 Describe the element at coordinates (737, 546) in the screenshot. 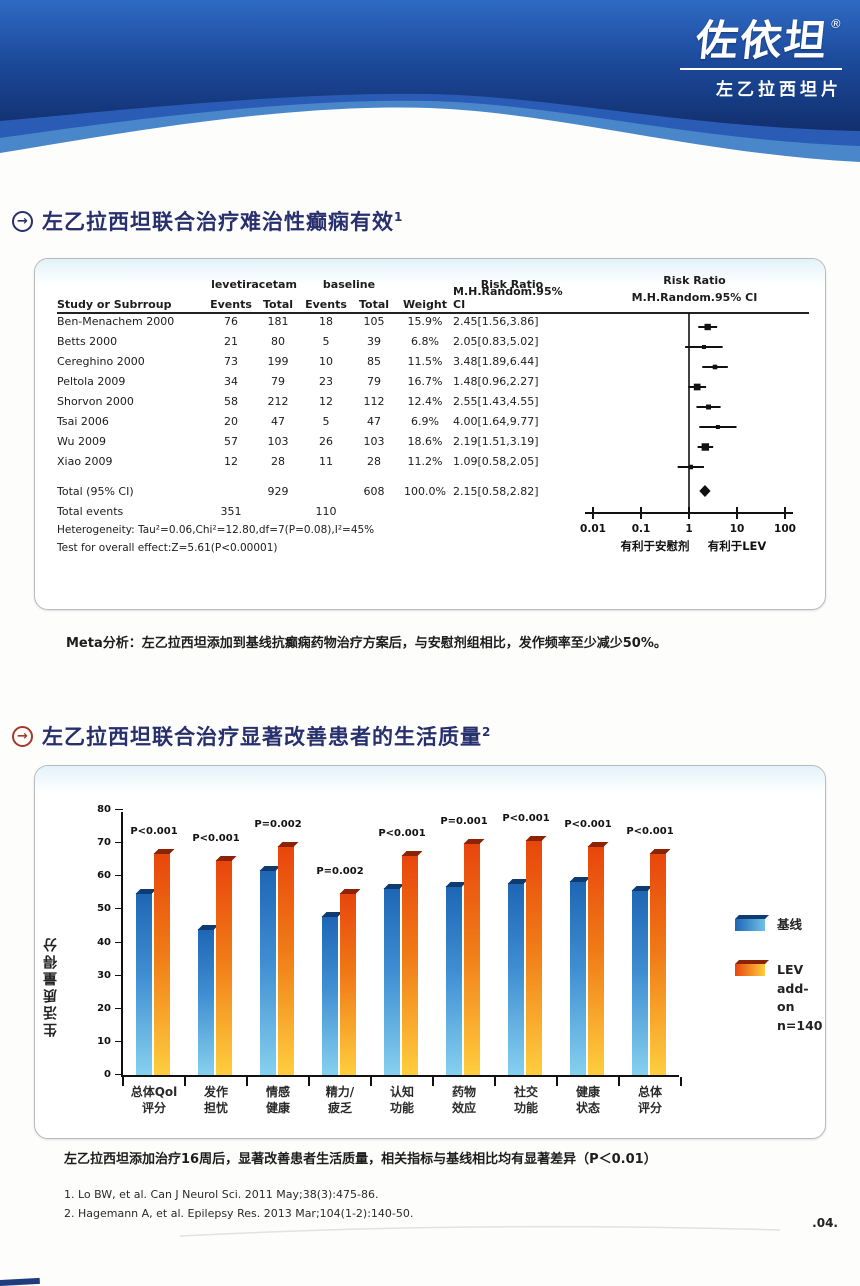

I see `favors-lev-label: 有利于LEV` at that location.